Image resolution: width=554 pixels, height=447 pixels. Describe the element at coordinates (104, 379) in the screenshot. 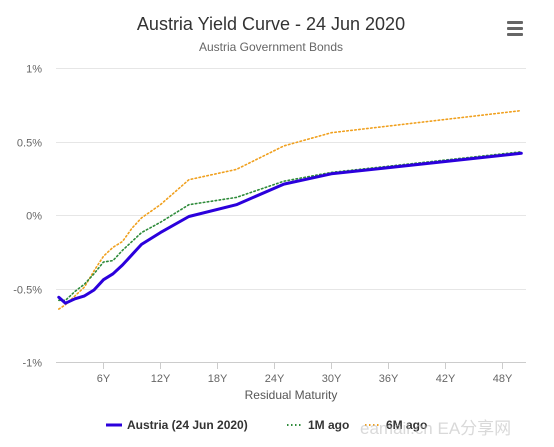

I see `x-tick-label: 6Y` at that location.